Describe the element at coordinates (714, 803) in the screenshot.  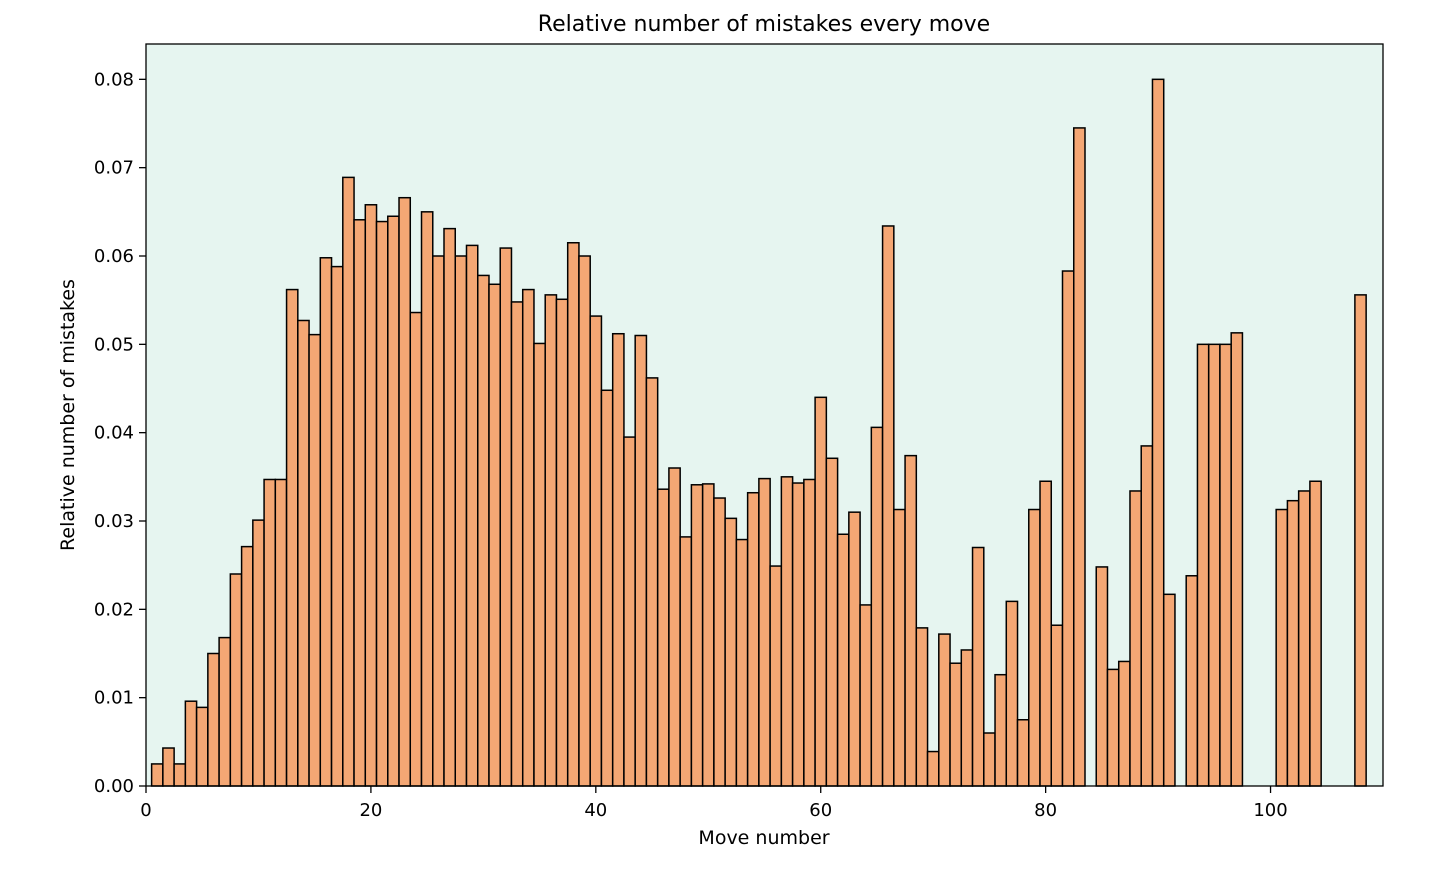
I see `x-axis-ticks: 0 20 40 60 80 100` at that location.